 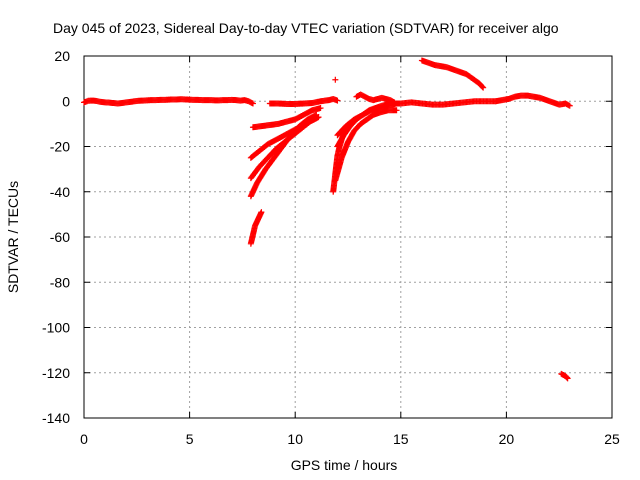 What do you see at coordinates (56, 328) in the screenshot?
I see `y-tick-label: -100` at bounding box center [56, 328].